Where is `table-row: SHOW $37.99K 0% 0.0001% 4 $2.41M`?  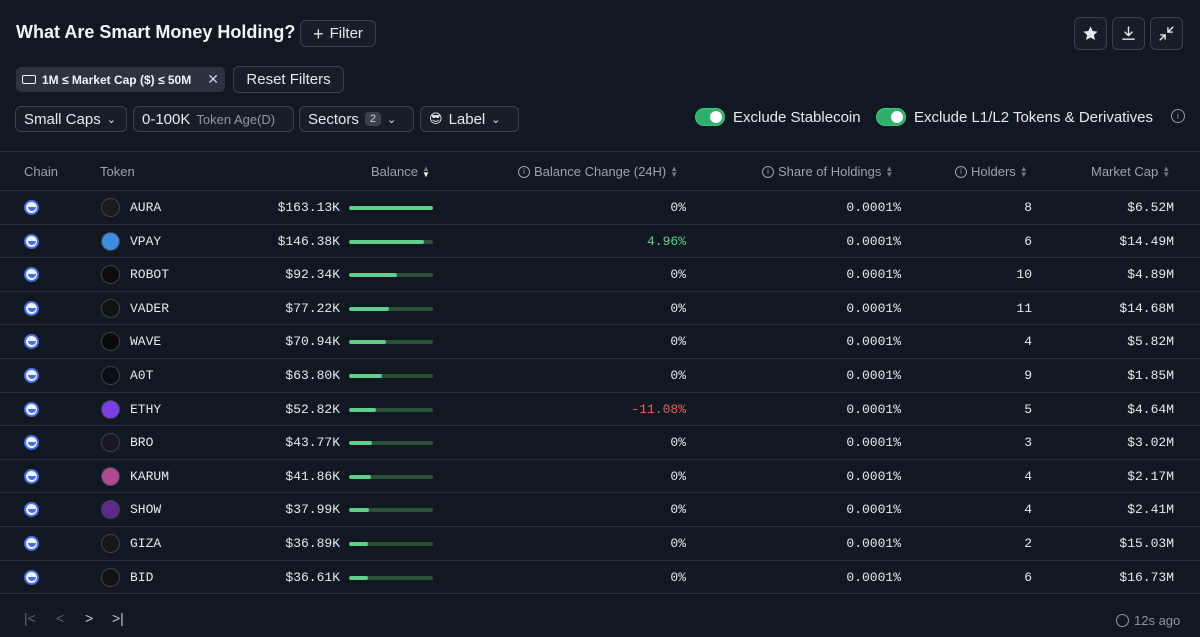
table-row: SHOW $37.99K 0% 0.0001% 4 $2.41M is located at coordinates (600, 510).